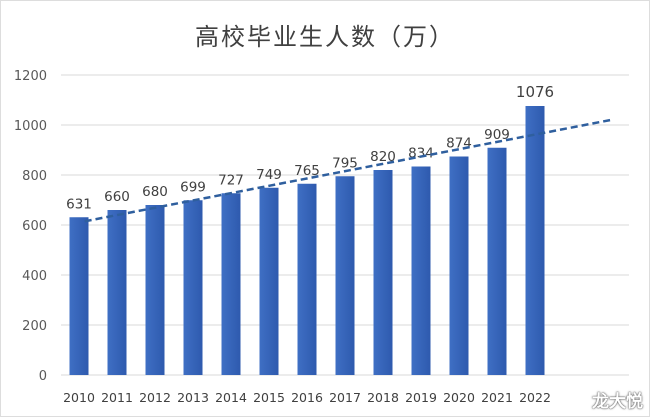 Image resolution: width=650 pixels, height=418 pixels. I want to click on y-tick-label: 1000, so click(30, 126).